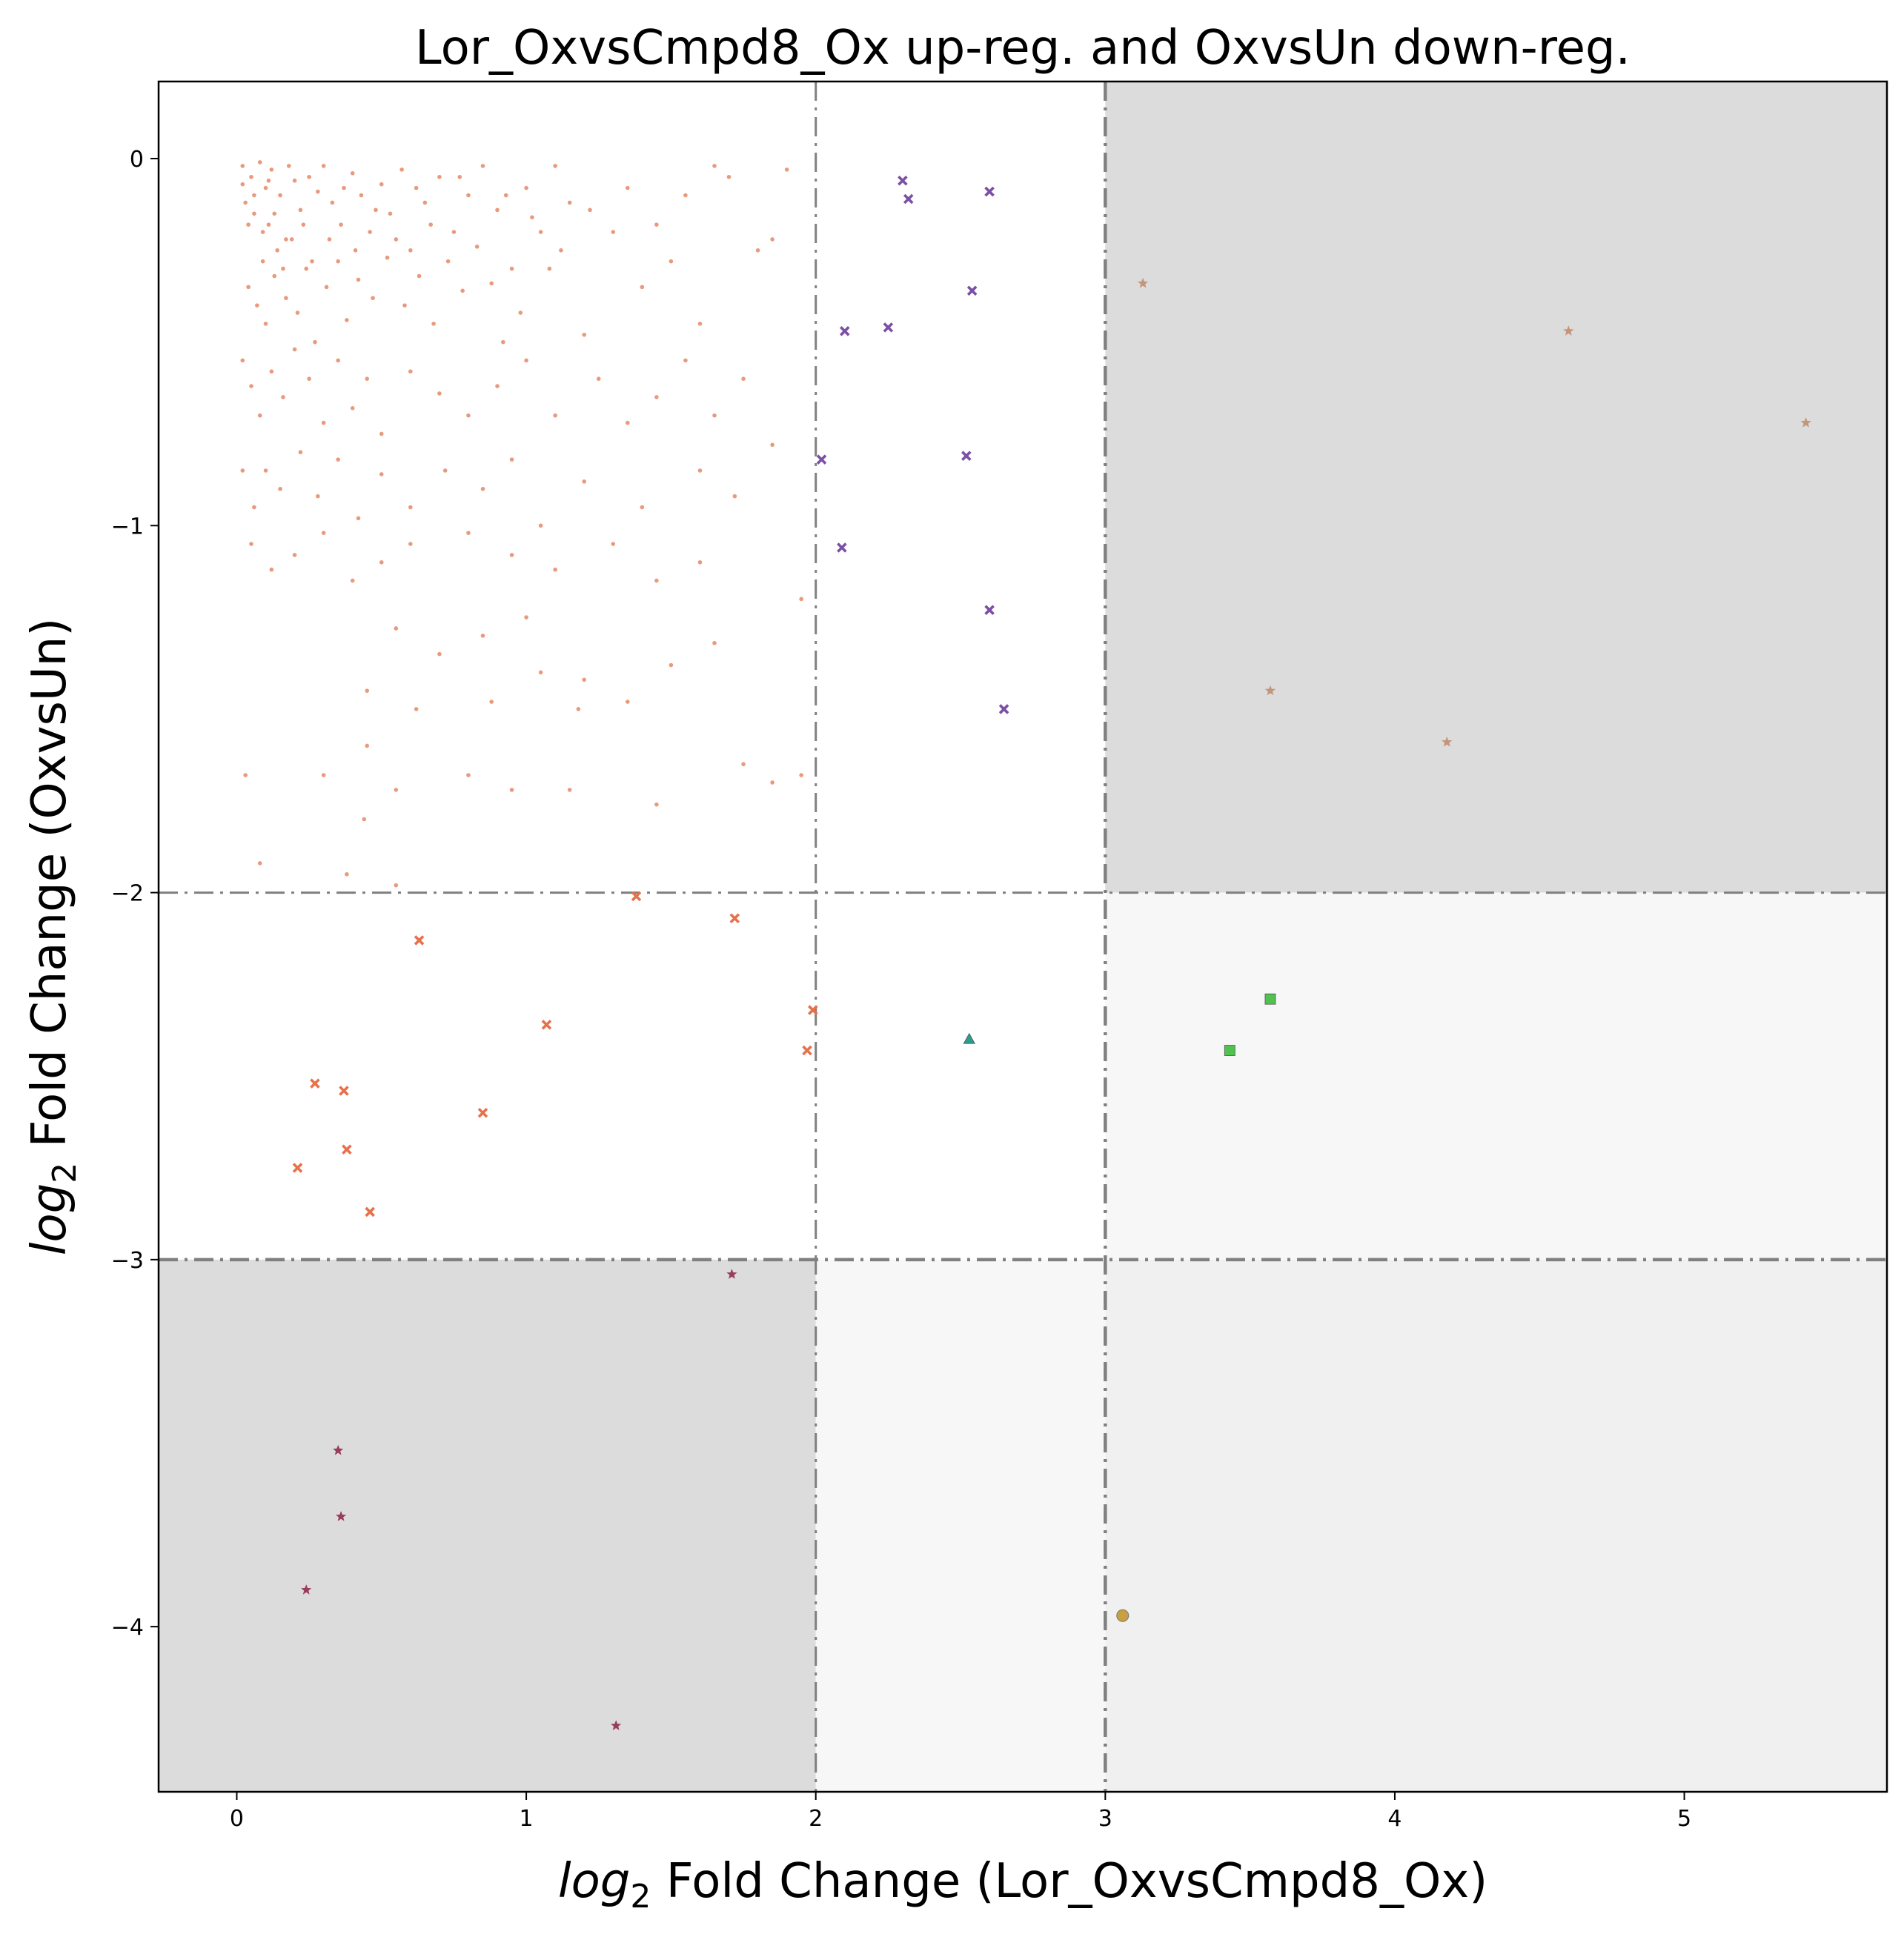 Image resolution: width=1904 pixels, height=1940 pixels. I want to click on x-tick-label: 5, so click(1684, 1819).